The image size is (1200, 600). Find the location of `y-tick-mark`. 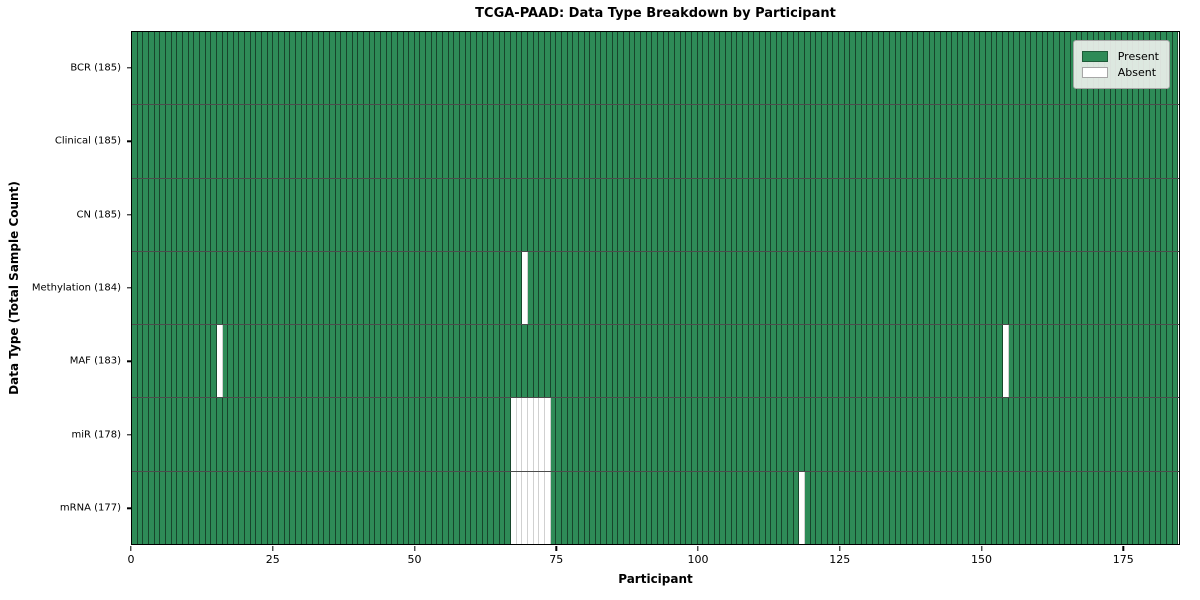

y-tick-mark is located at coordinates (129, 214).